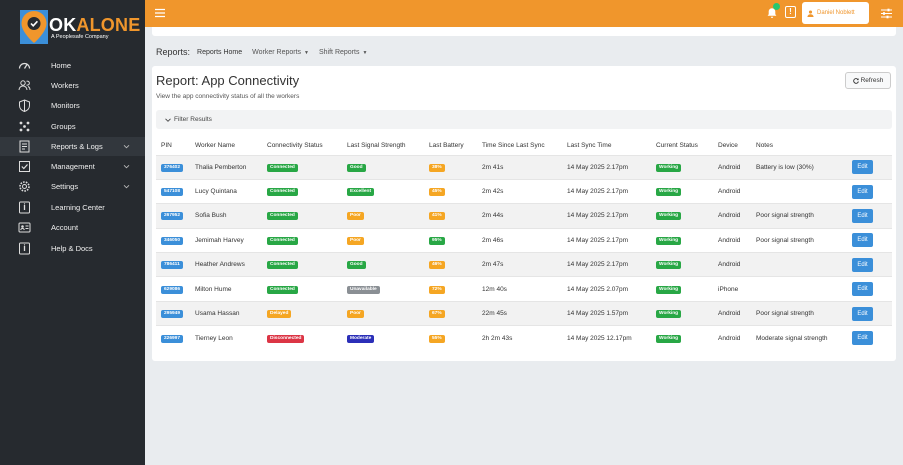 The width and height of the screenshot is (903, 465). What do you see at coordinates (72, 65) in the screenshot?
I see `sidebar-item-home: Home` at bounding box center [72, 65].